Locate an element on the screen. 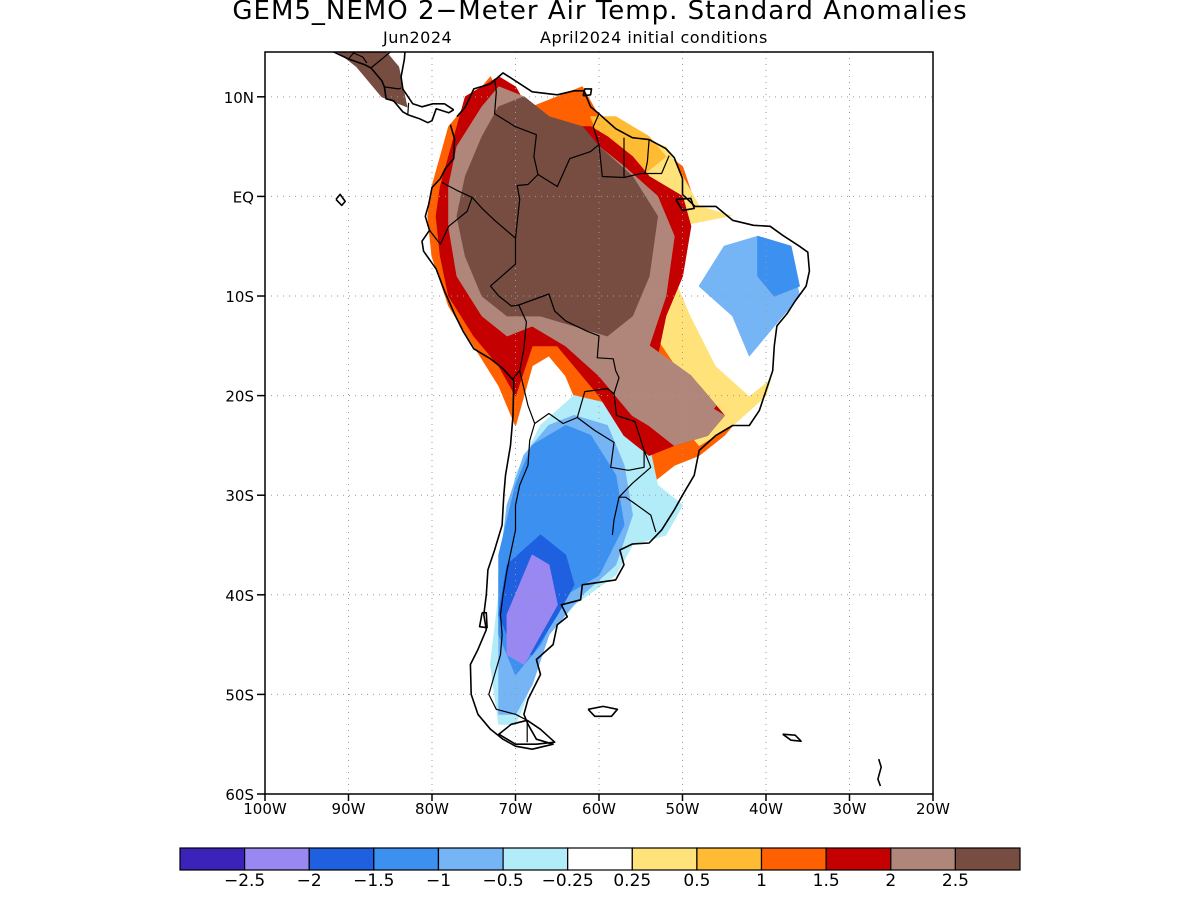 The image size is (1200, 900). coast-cape-verde-fragment is located at coordinates (891, 47).